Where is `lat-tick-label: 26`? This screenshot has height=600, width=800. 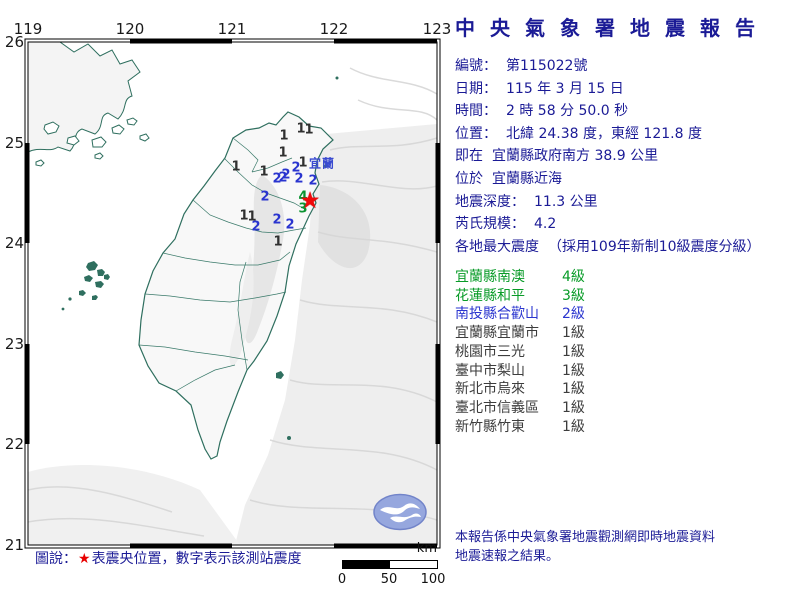 lat-tick-label: 26 is located at coordinates (14, 42).